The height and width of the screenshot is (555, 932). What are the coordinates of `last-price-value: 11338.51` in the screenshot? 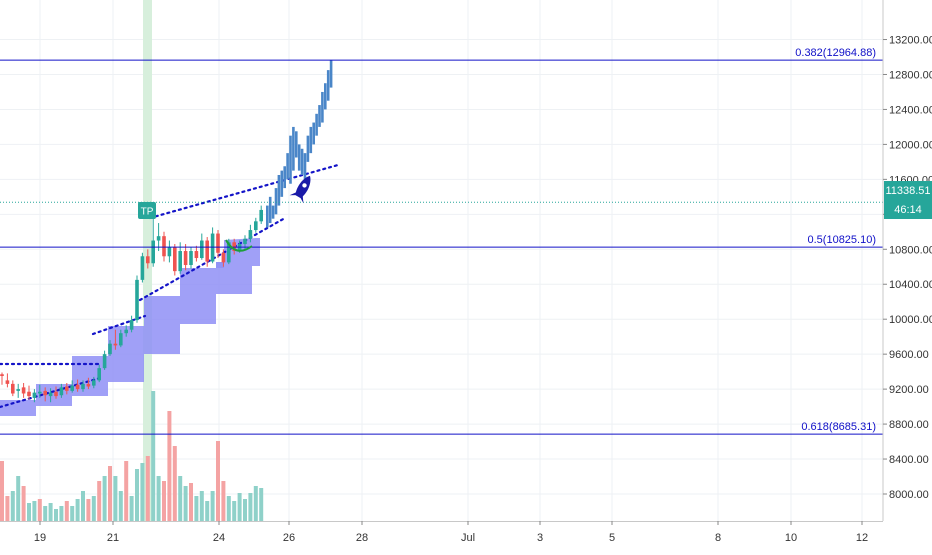 It's located at (907, 191).